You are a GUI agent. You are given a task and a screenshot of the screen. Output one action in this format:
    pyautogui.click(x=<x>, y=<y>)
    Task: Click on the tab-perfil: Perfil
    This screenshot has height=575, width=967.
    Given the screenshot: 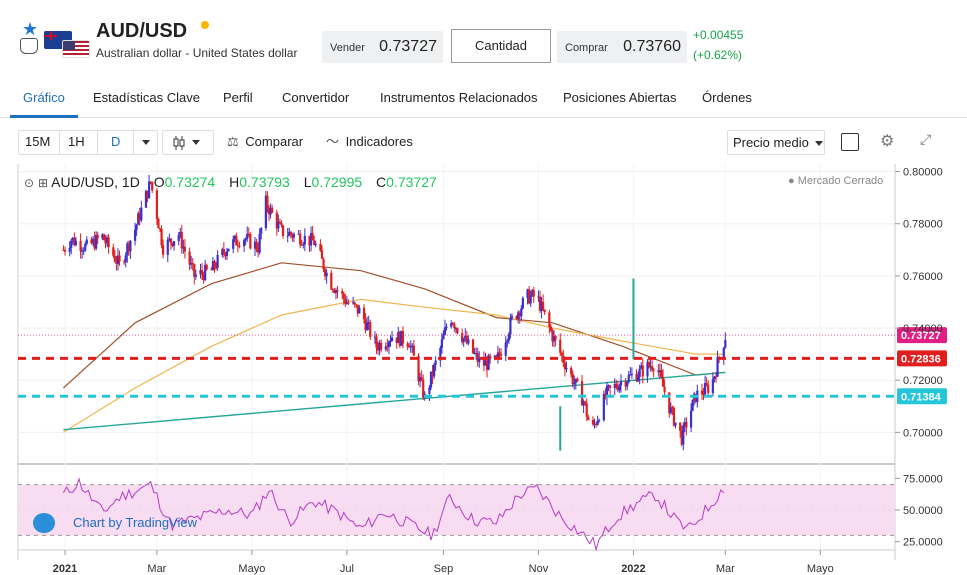 What is the action you would take?
    pyautogui.click(x=238, y=97)
    